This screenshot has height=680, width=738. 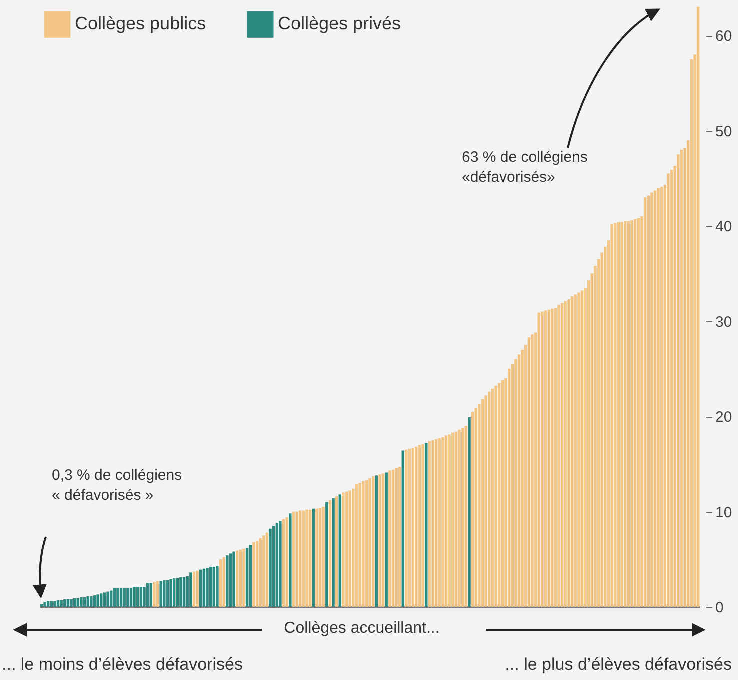 I want to click on y-tick-label: 60, so click(x=724, y=37).